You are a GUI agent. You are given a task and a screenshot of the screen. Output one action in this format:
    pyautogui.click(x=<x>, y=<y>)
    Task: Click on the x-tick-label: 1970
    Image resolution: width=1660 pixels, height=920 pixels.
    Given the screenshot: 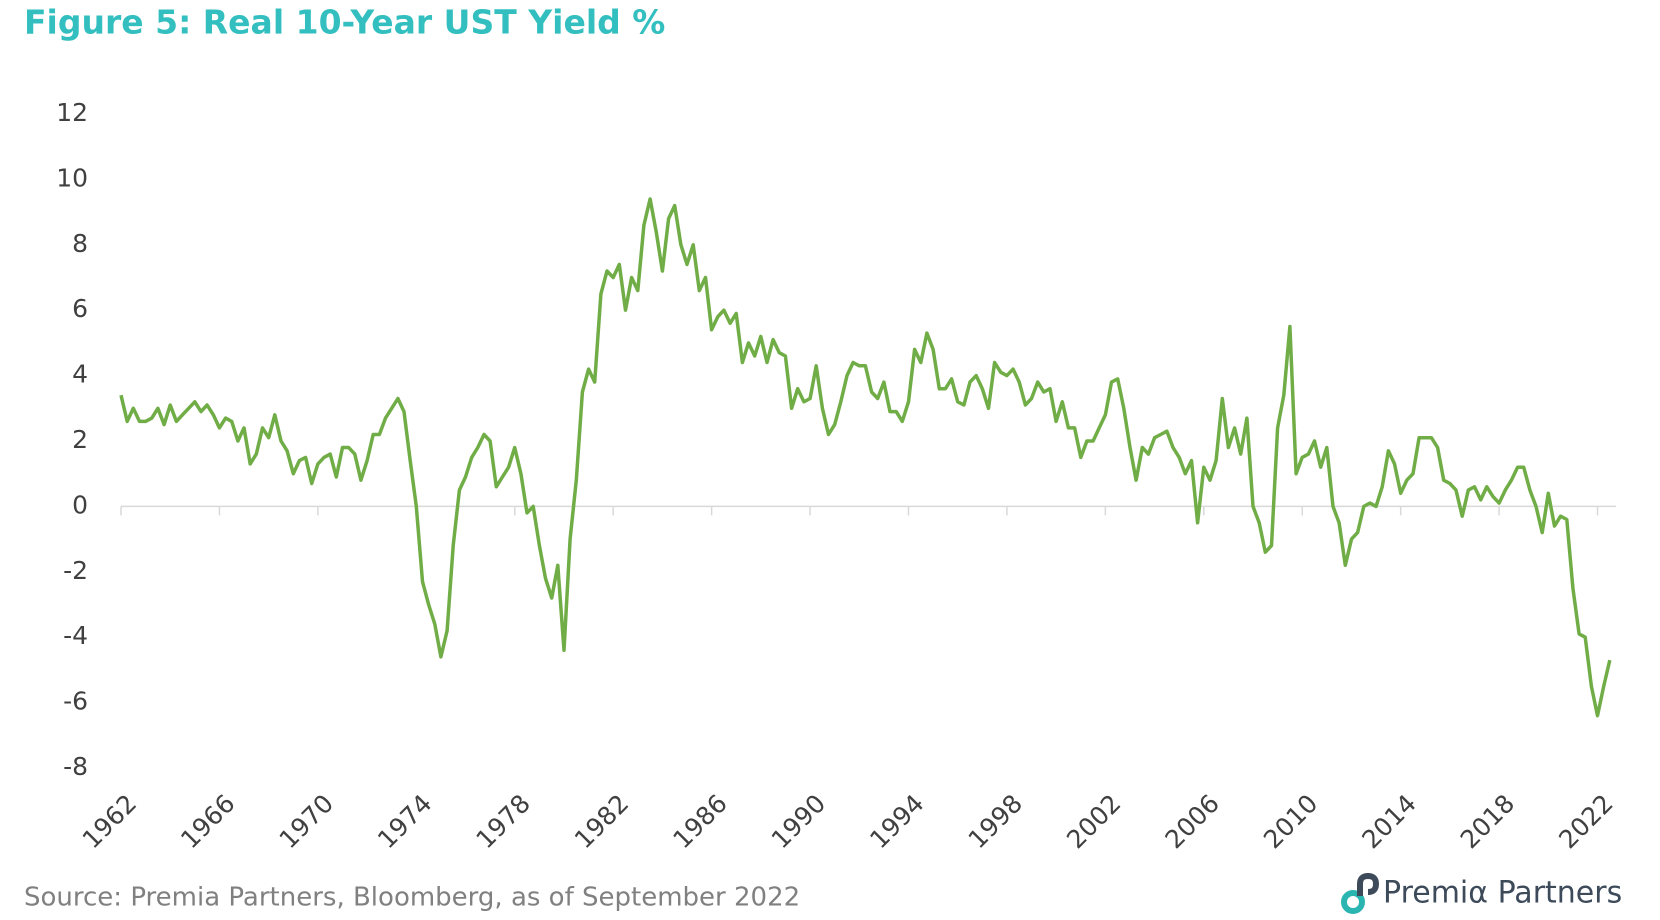 What is the action you would take?
    pyautogui.click(x=306, y=821)
    